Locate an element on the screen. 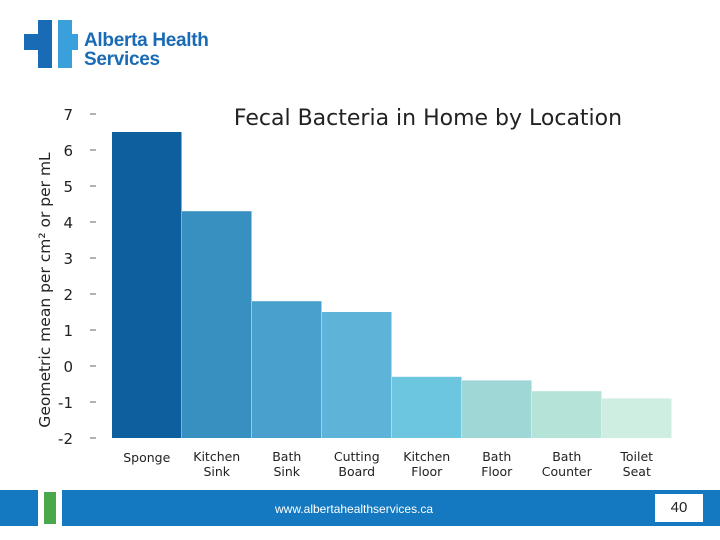 Image resolution: width=720 pixels, height=540 pixels. x-tick-label: Board is located at coordinates (356, 471).